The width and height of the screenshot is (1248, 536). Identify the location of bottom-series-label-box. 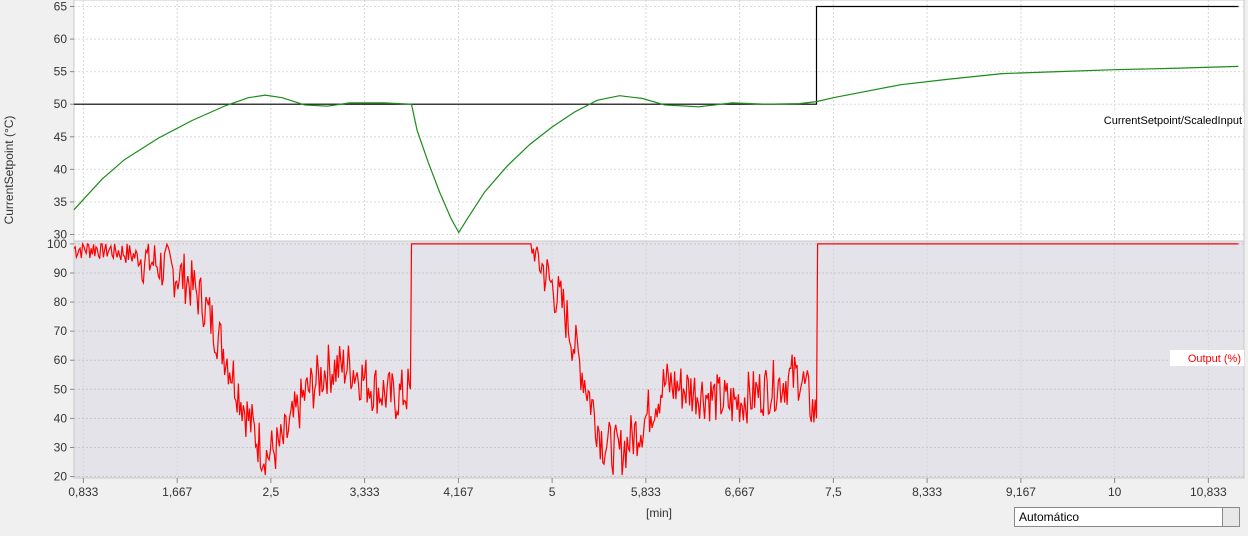
(1207, 358).